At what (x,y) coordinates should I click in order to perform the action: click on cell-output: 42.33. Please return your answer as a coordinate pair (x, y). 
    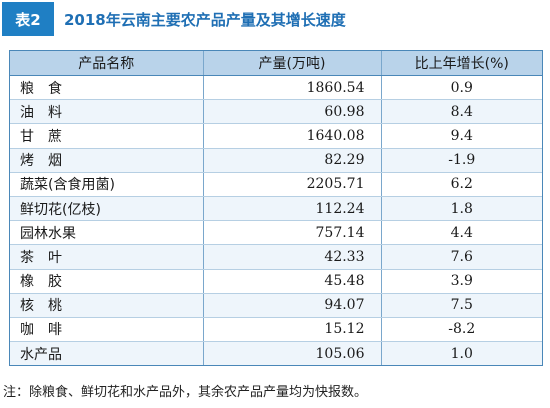
    Looking at the image, I should click on (292, 257).